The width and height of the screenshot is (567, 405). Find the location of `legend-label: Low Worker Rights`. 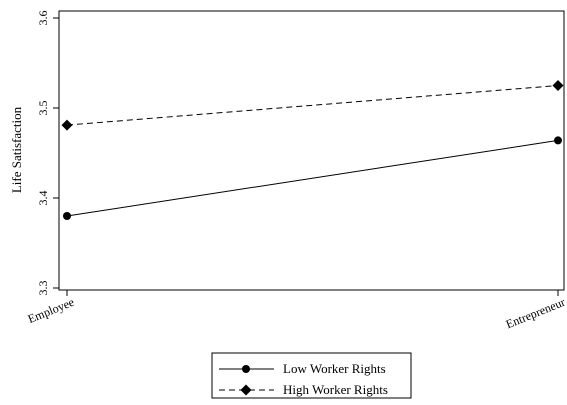

legend-label: Low Worker Rights is located at coordinates (334, 368).